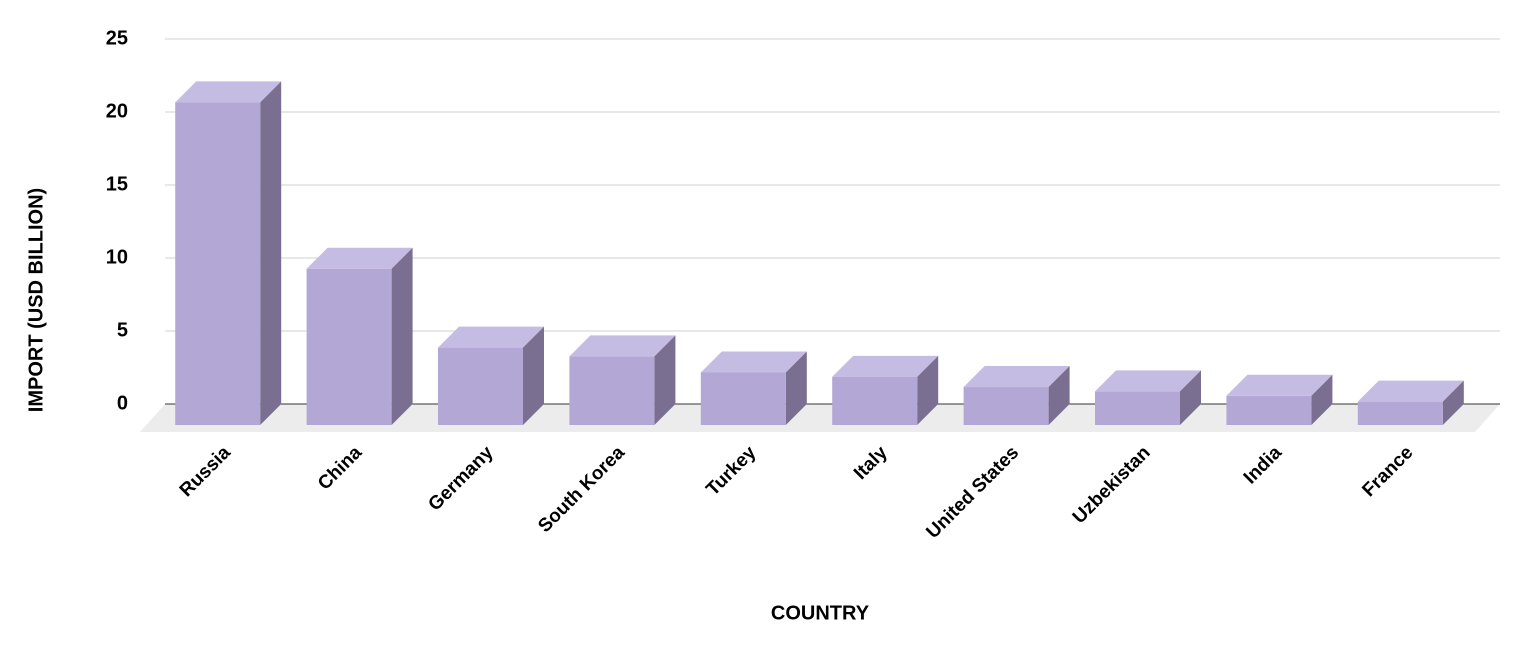 This screenshot has width=1523, height=657. Describe the element at coordinates (117, 257) in the screenshot. I see `y-tick-label: 10` at that location.